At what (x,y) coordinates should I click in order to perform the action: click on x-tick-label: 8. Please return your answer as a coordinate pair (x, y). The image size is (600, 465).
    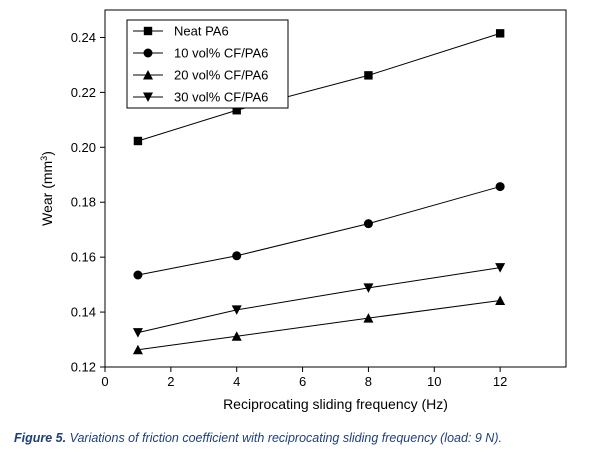
    Looking at the image, I should click on (368, 381).